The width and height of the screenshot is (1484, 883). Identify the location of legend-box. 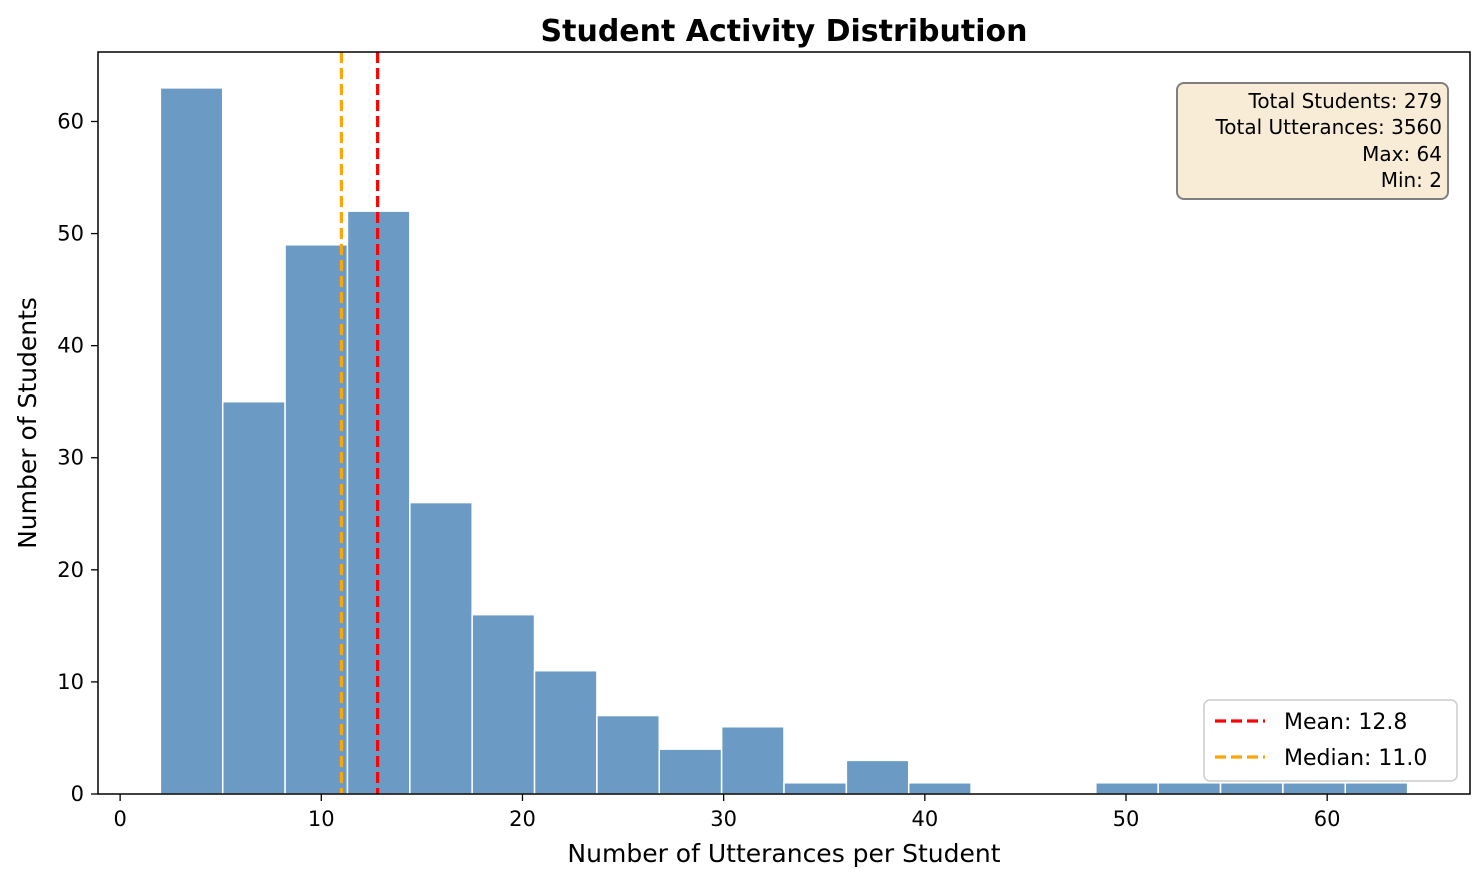
(1330, 740).